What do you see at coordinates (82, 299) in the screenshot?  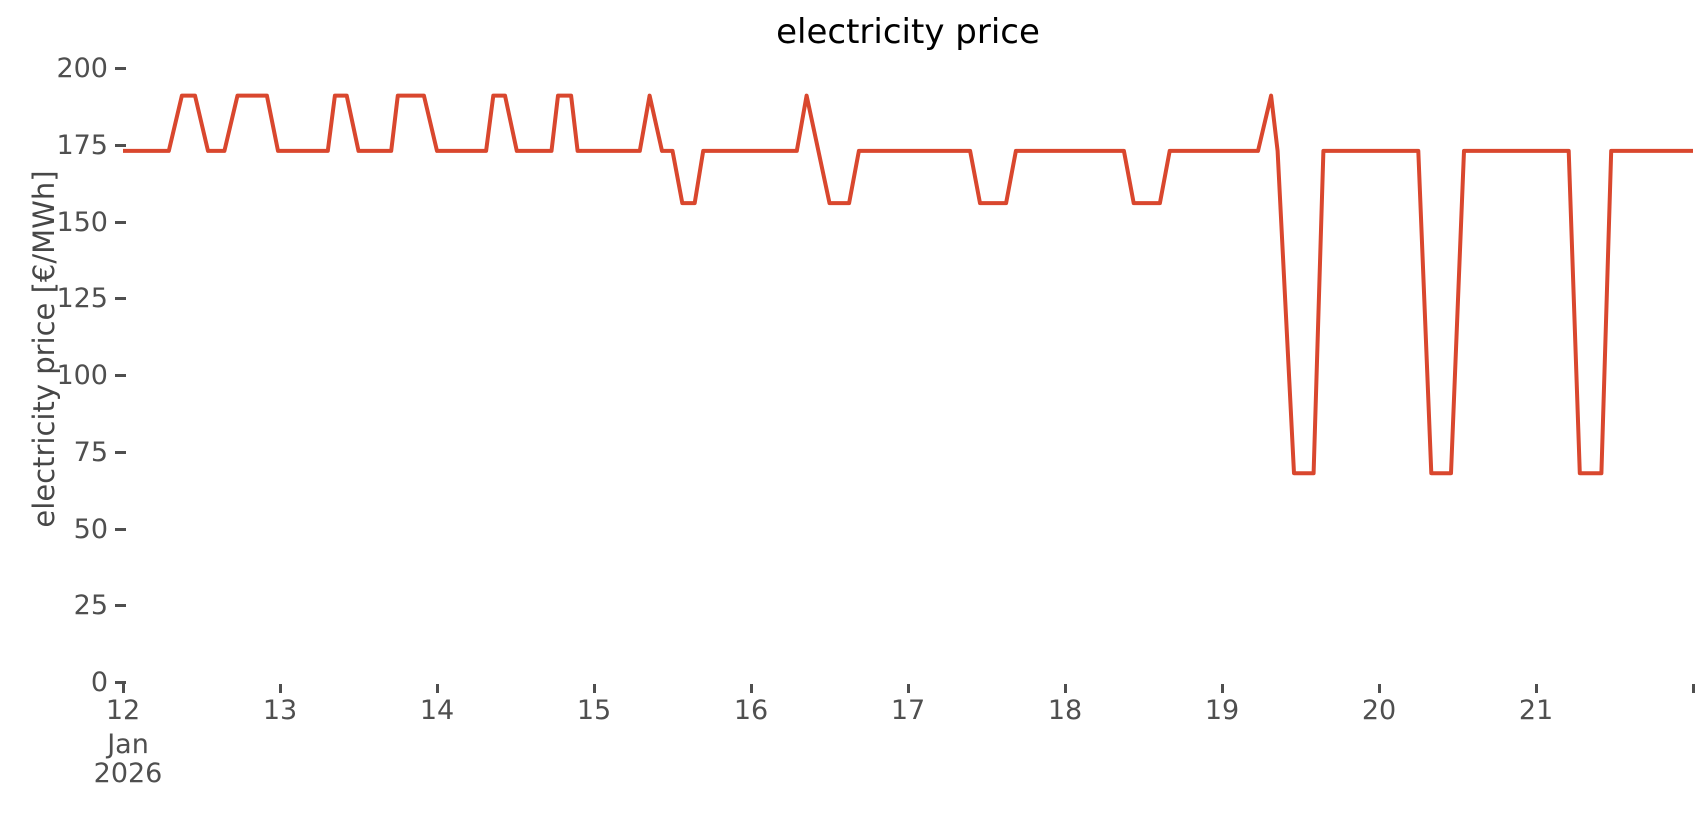 I see `y-tick-label: 125` at bounding box center [82, 299].